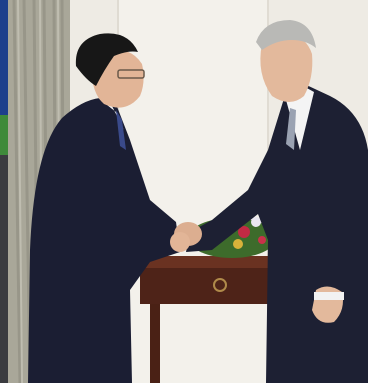 The image size is (368, 383). Describe the element at coordinates (4, 191) in the screenshot. I see `left-edge-strip` at that location.